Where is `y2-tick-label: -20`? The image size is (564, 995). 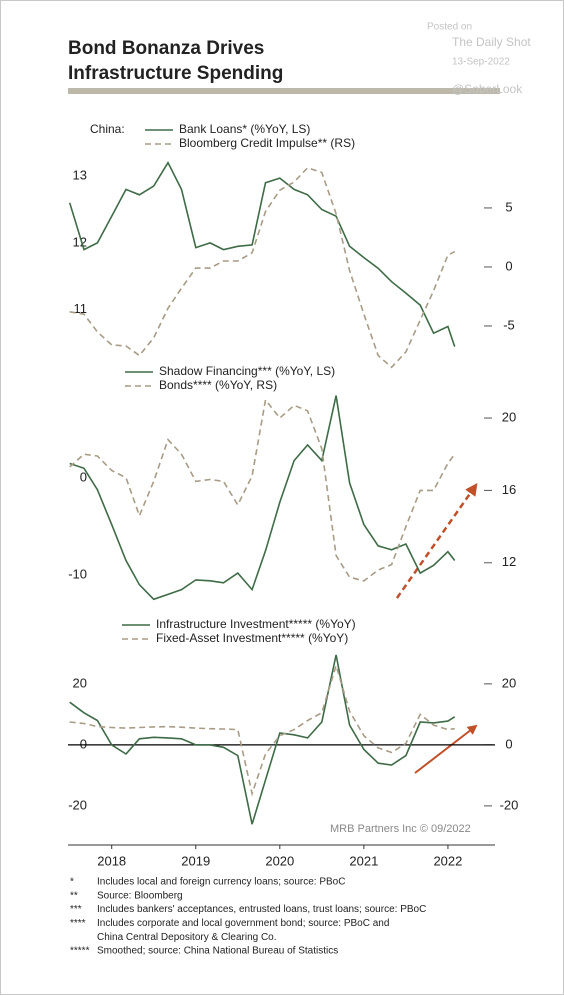 y2-tick-label: -20 is located at coordinates (509, 804).